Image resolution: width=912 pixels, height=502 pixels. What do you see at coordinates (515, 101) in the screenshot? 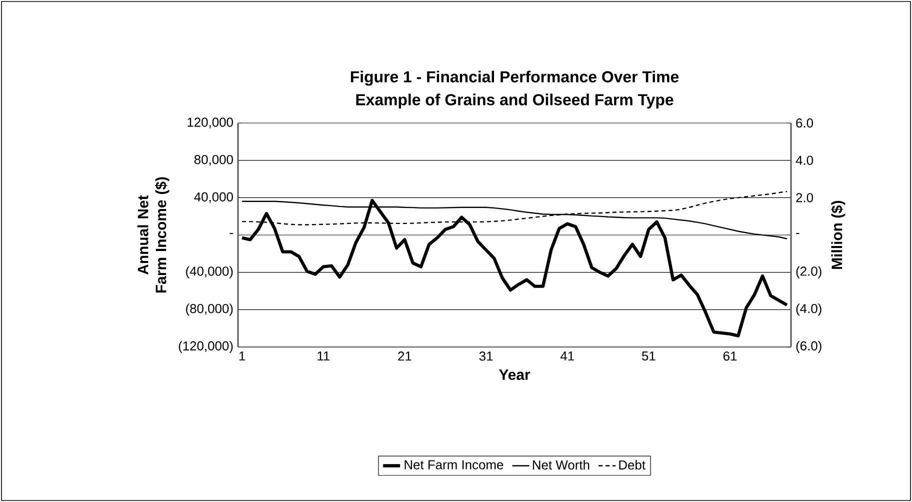
I see `chart-subtitle: Example of Grains and Oilseed Farm Type` at bounding box center [515, 101].